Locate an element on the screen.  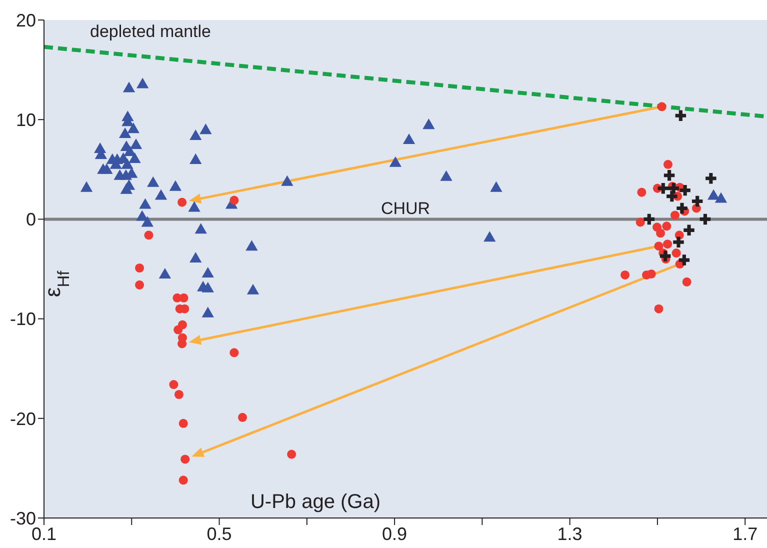
x-tick-label: 0.5 is located at coordinates (219, 534).